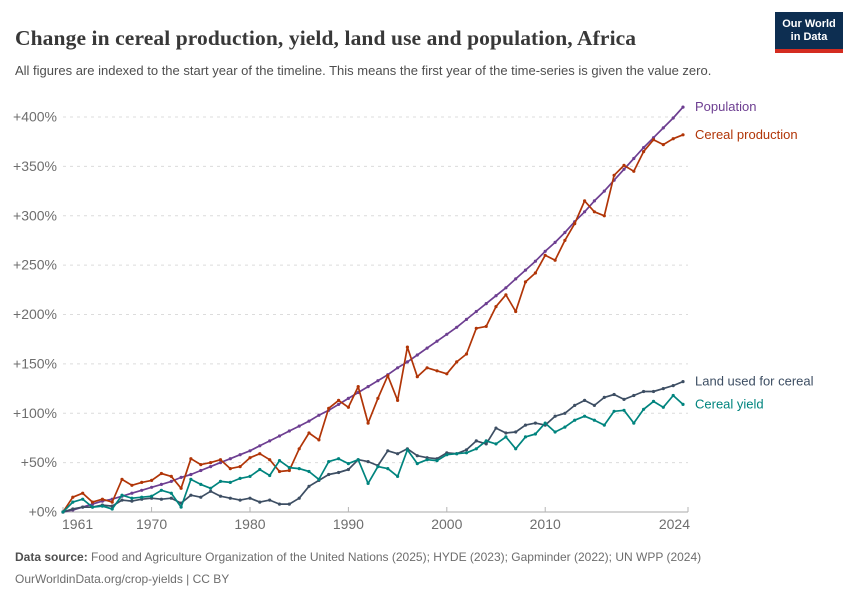  What do you see at coordinates (348, 524) in the screenshot?
I see `x-axis-tick-label: 1990` at bounding box center [348, 524].